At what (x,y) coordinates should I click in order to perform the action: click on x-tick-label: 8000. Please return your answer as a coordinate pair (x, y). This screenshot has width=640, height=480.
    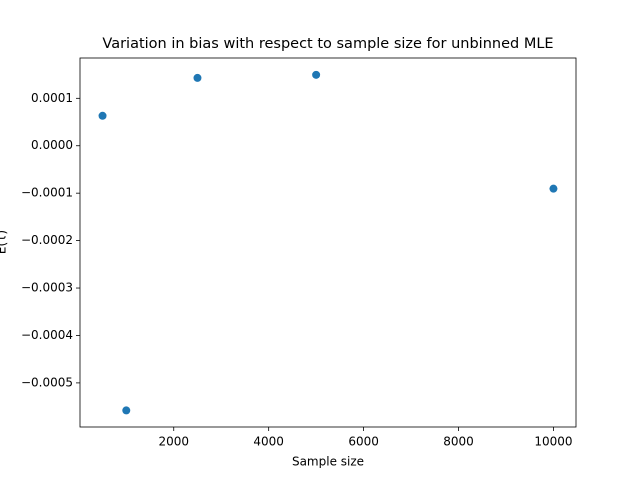
    Looking at the image, I should click on (458, 442).